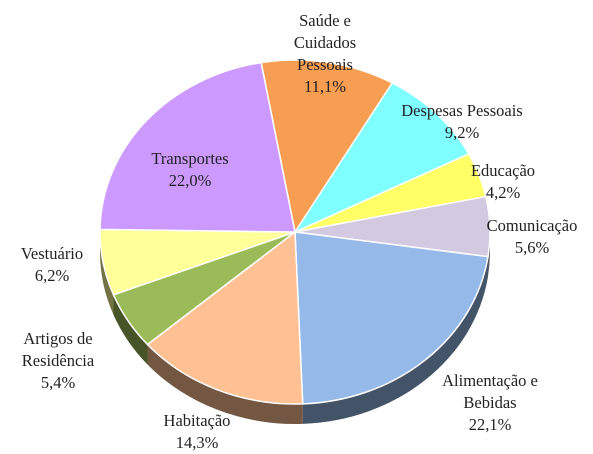  What do you see at coordinates (462, 110) in the screenshot?
I see `category-name: Despesas Pessoais` at bounding box center [462, 110].